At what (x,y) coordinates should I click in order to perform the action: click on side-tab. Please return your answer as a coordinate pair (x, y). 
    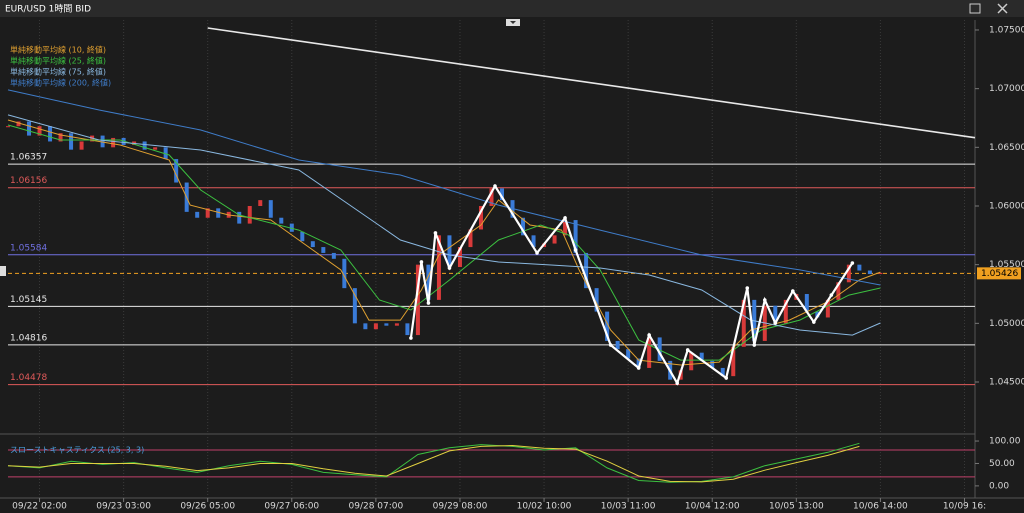
    Looking at the image, I should click on (3, 271).